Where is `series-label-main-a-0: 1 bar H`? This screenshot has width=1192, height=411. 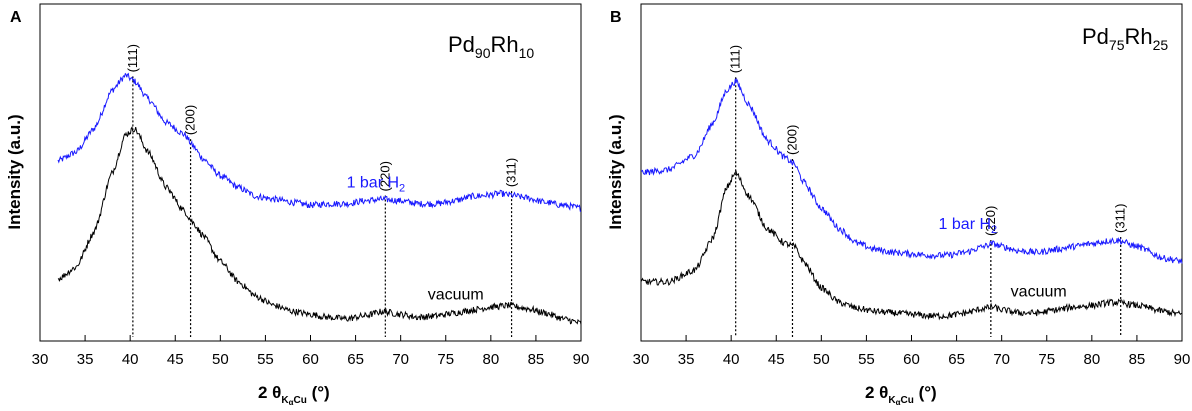
series-label-main-a-0: 1 bar H is located at coordinates (373, 183).